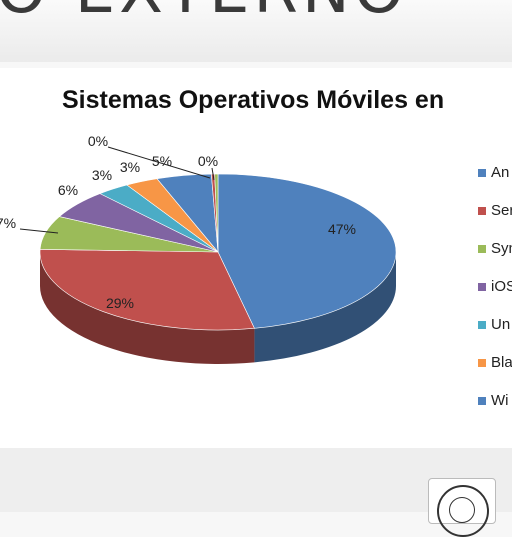 Image resolution: width=512 pixels, height=537 pixels. I want to click on pie-side-ser, so click(147, 308).